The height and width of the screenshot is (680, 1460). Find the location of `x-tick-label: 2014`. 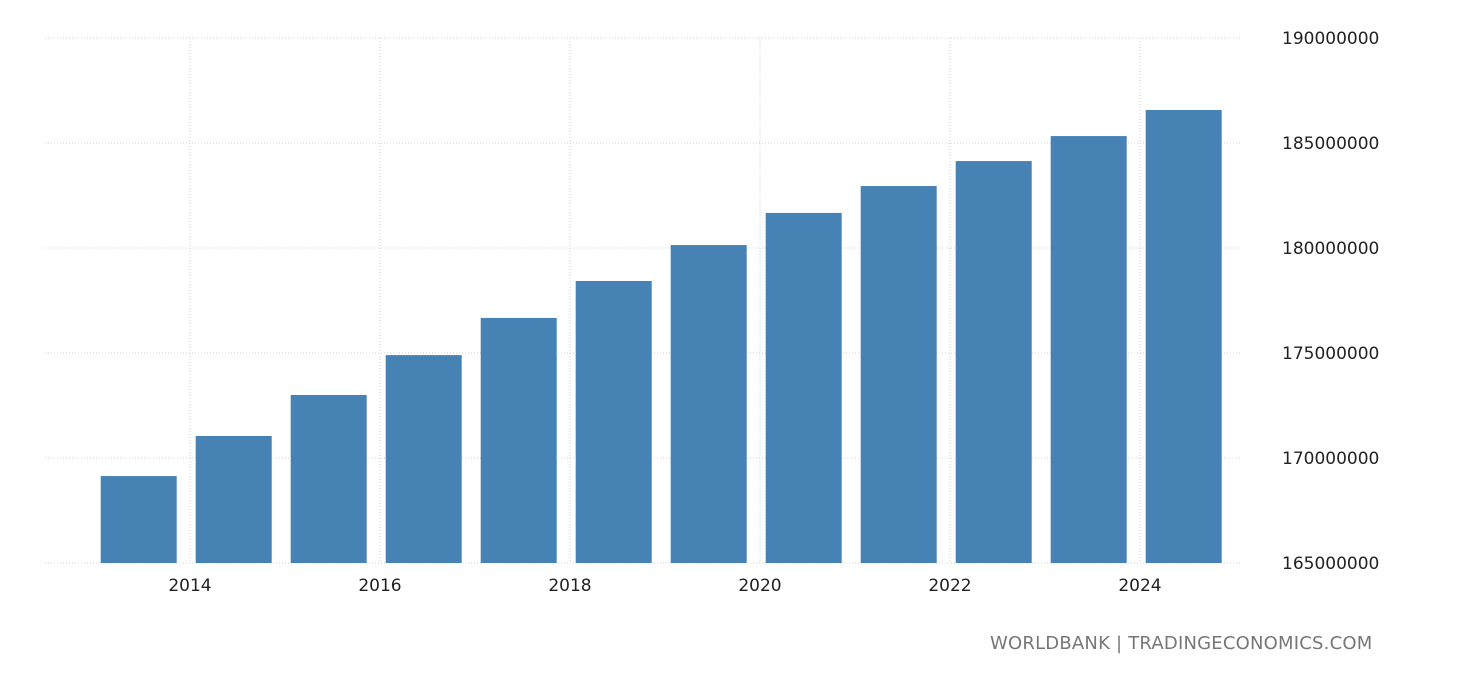

x-tick-label: 2014 is located at coordinates (189, 586).